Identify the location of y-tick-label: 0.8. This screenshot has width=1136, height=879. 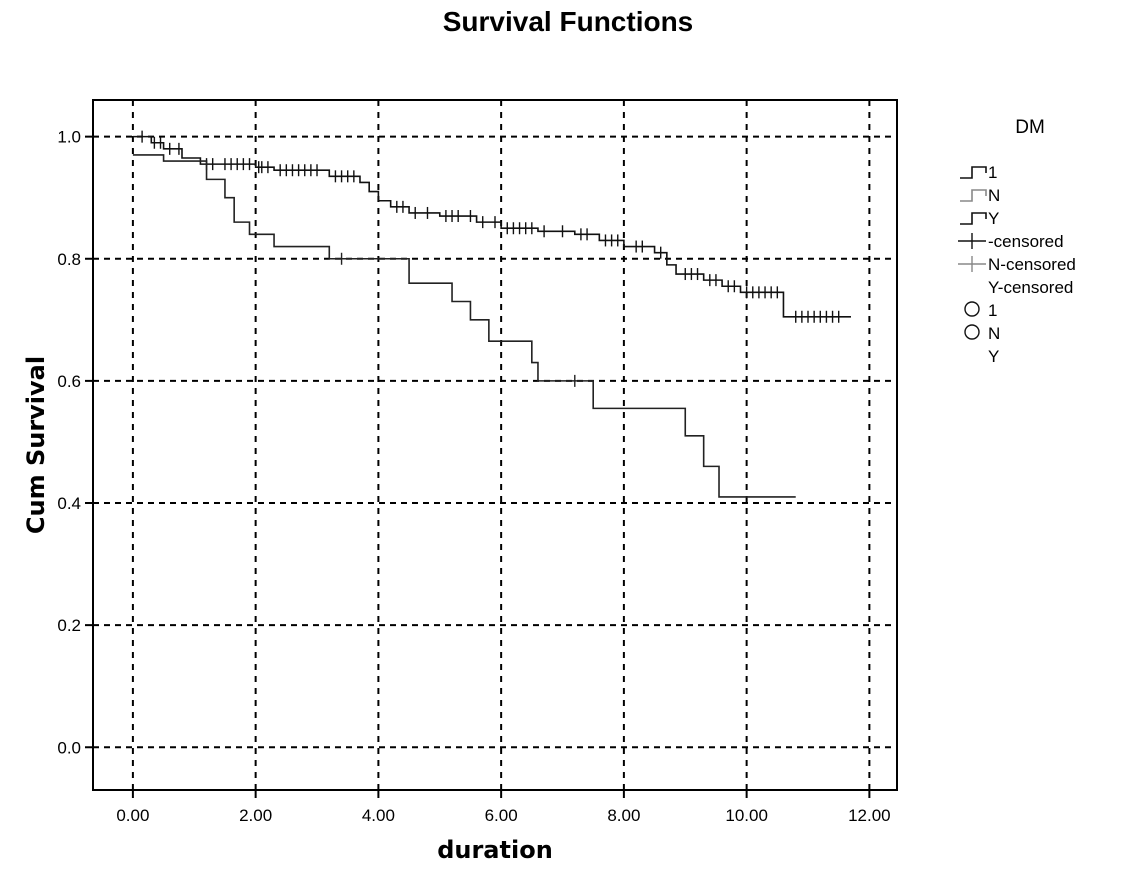
(69, 259).